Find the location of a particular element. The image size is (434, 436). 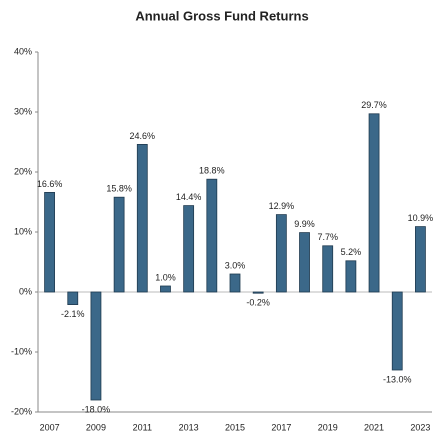

x-tick-label: 2019 is located at coordinates (328, 427).